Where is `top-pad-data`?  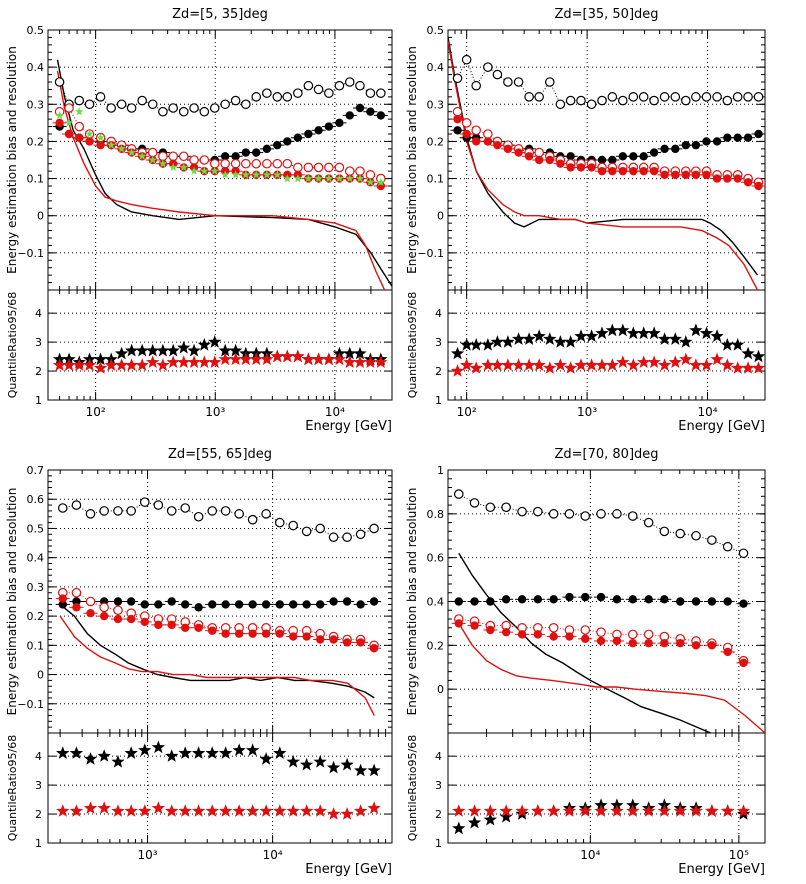 top-pad-data is located at coordinates (608, 611).